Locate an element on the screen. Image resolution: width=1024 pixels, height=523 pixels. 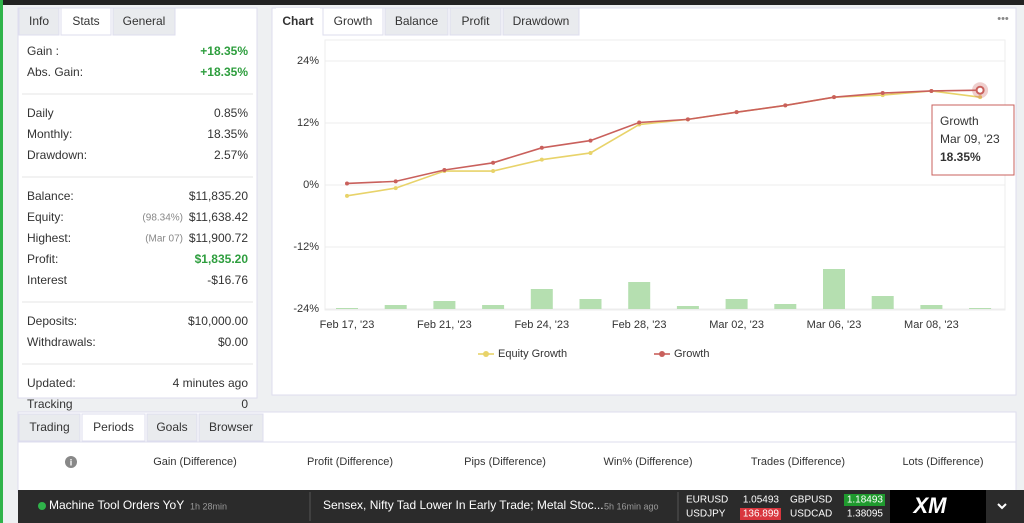
x-tick-label: Feb 17, '23 is located at coordinates (347, 325).